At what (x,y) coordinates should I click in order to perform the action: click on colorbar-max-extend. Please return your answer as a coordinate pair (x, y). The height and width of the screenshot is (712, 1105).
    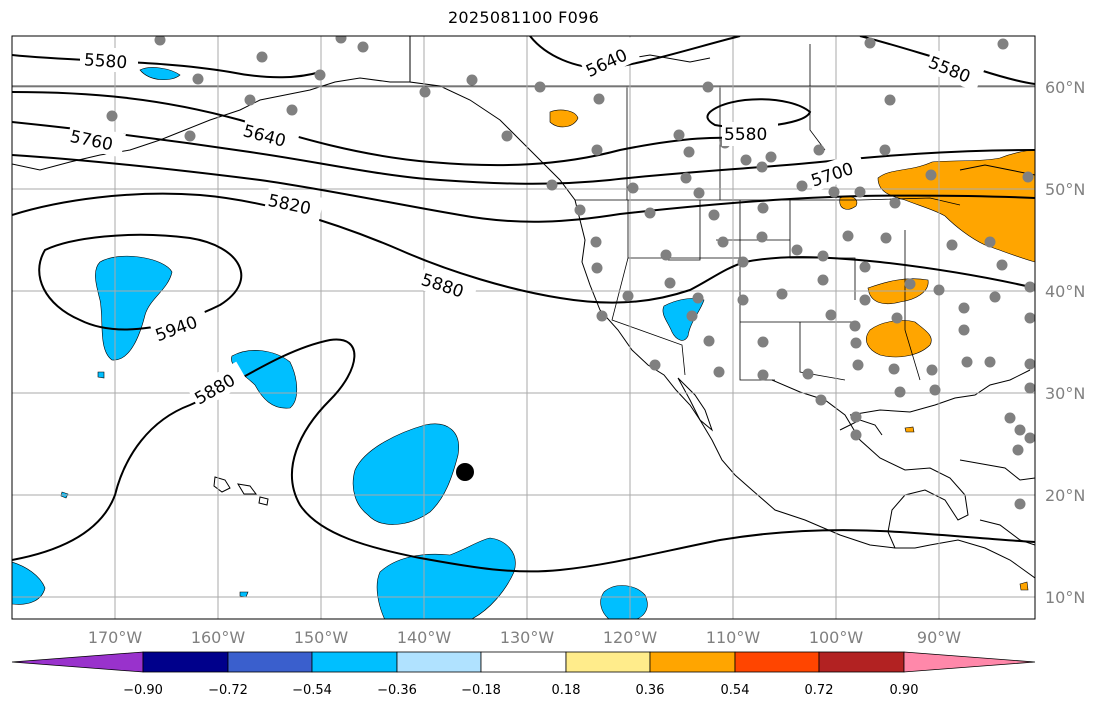
    Looking at the image, I should click on (969, 662).